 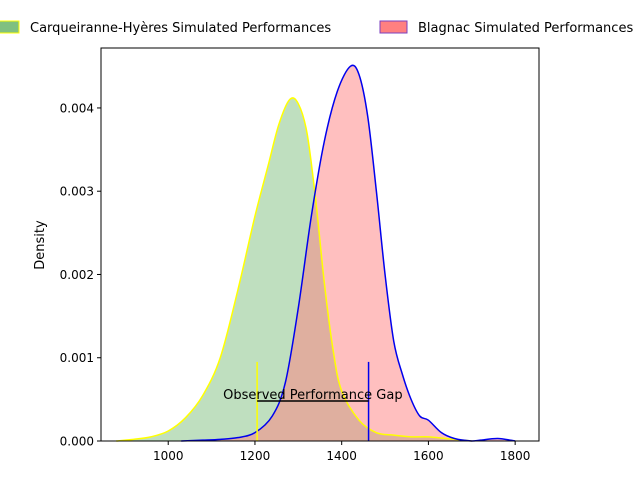 I want to click on legend-swatch-carqueiranne, so click(x=10, y=27).